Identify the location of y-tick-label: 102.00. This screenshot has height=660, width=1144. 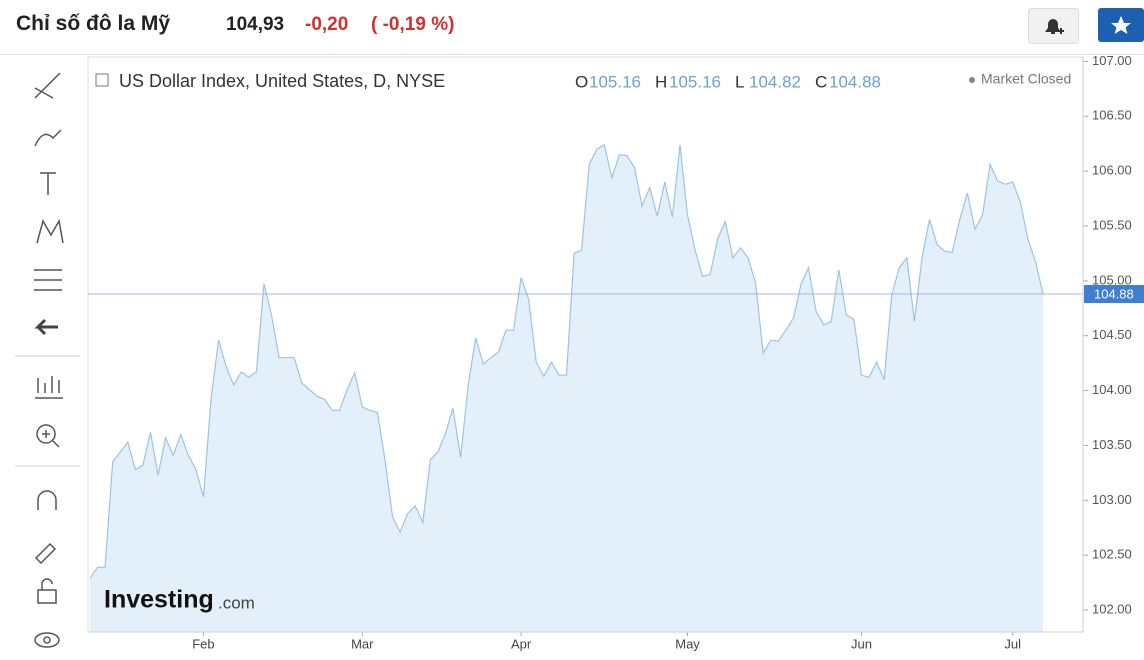
(1112, 608).